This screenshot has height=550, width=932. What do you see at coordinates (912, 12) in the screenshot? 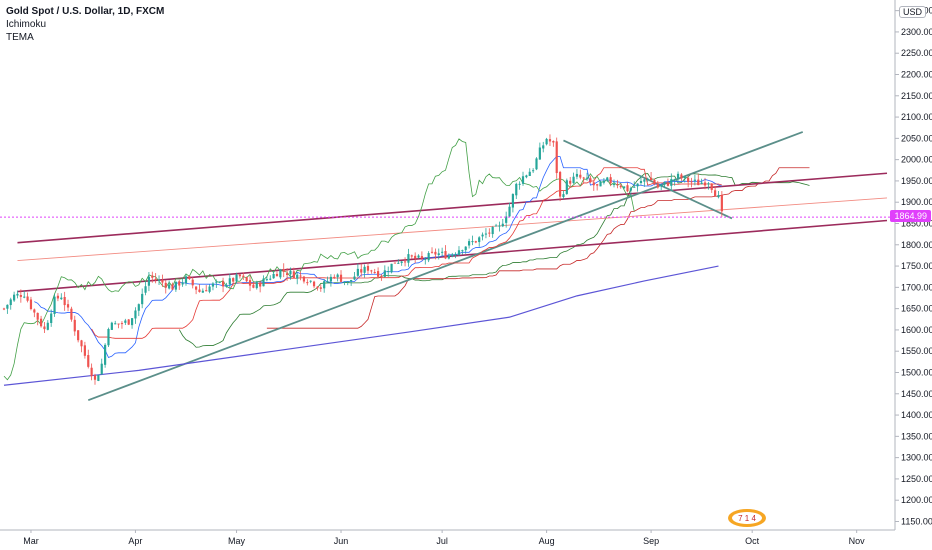
I see `currency-button: USD` at bounding box center [912, 12].